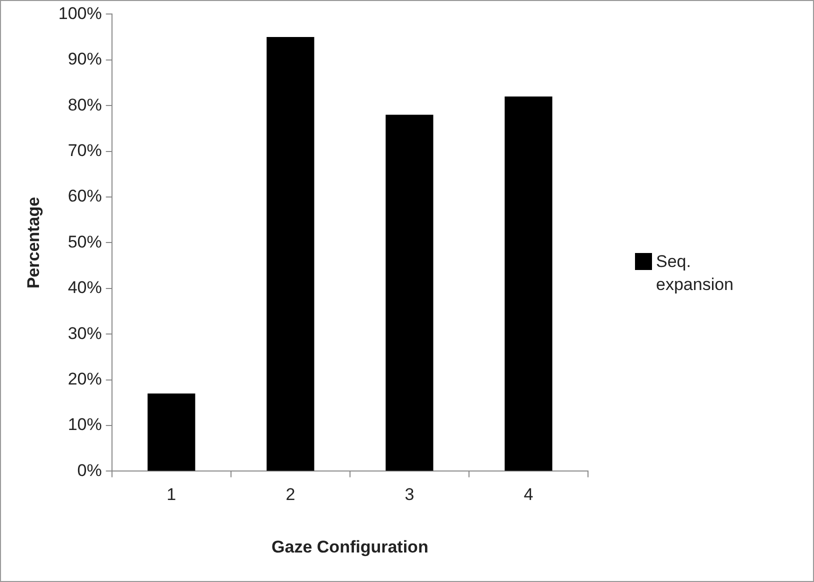  What do you see at coordinates (171, 494) in the screenshot?
I see `x-tick-label: 1` at bounding box center [171, 494].